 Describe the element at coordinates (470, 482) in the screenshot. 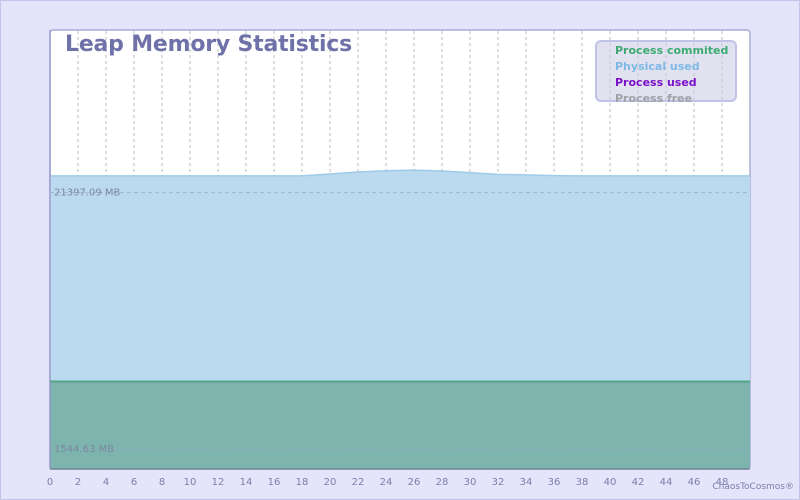

I see `x-tick-label: 30` at that location.